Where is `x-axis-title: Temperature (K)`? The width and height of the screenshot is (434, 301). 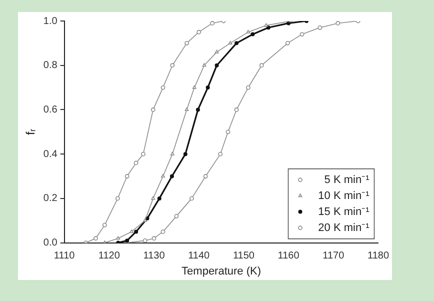
x-axis-title: Temperature (K) is located at coordinates (222, 271).